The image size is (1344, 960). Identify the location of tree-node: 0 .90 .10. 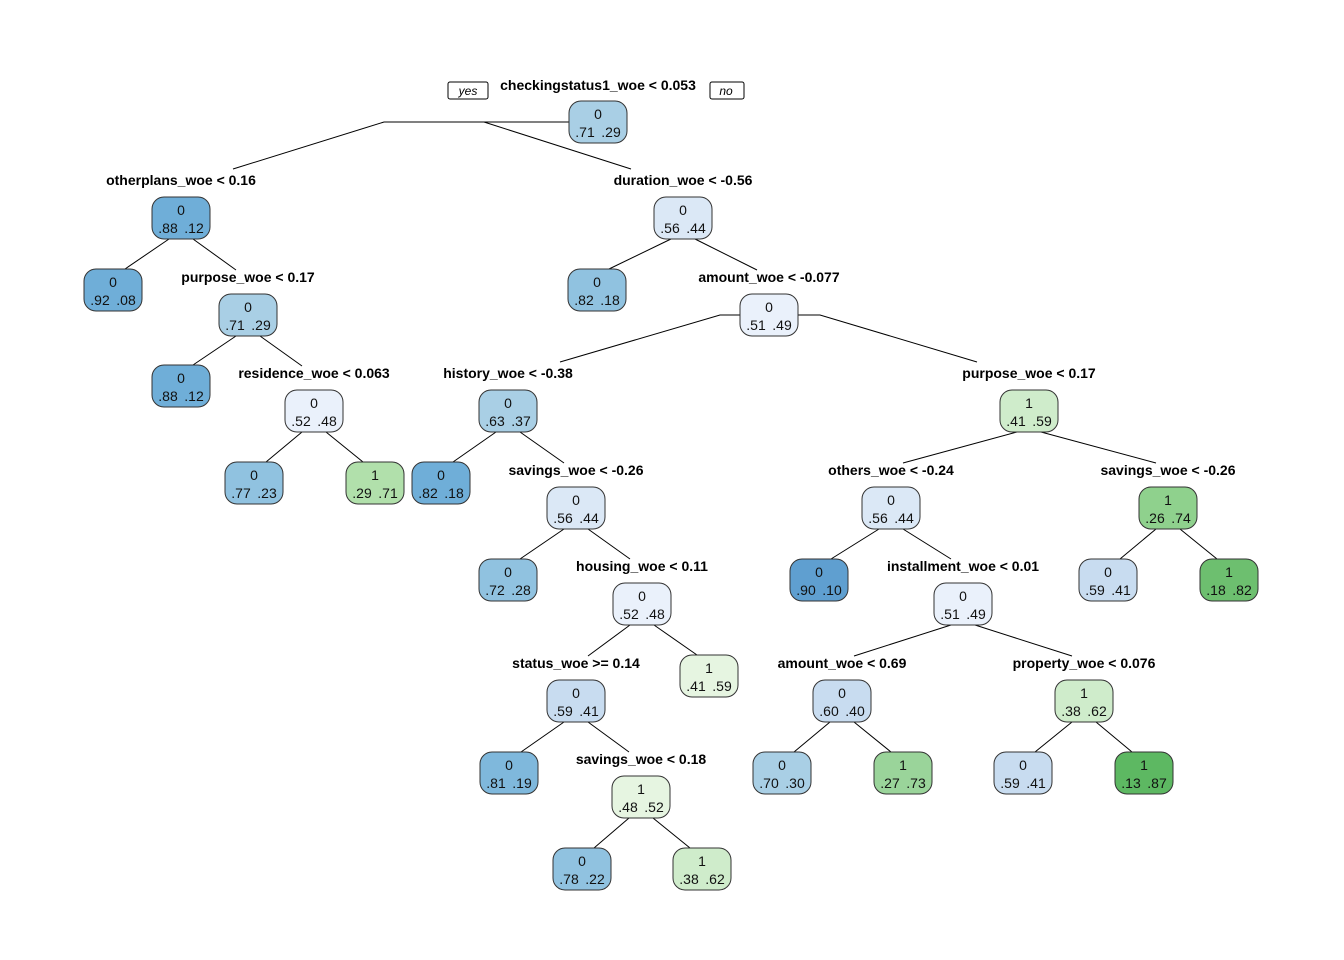
(819, 580).